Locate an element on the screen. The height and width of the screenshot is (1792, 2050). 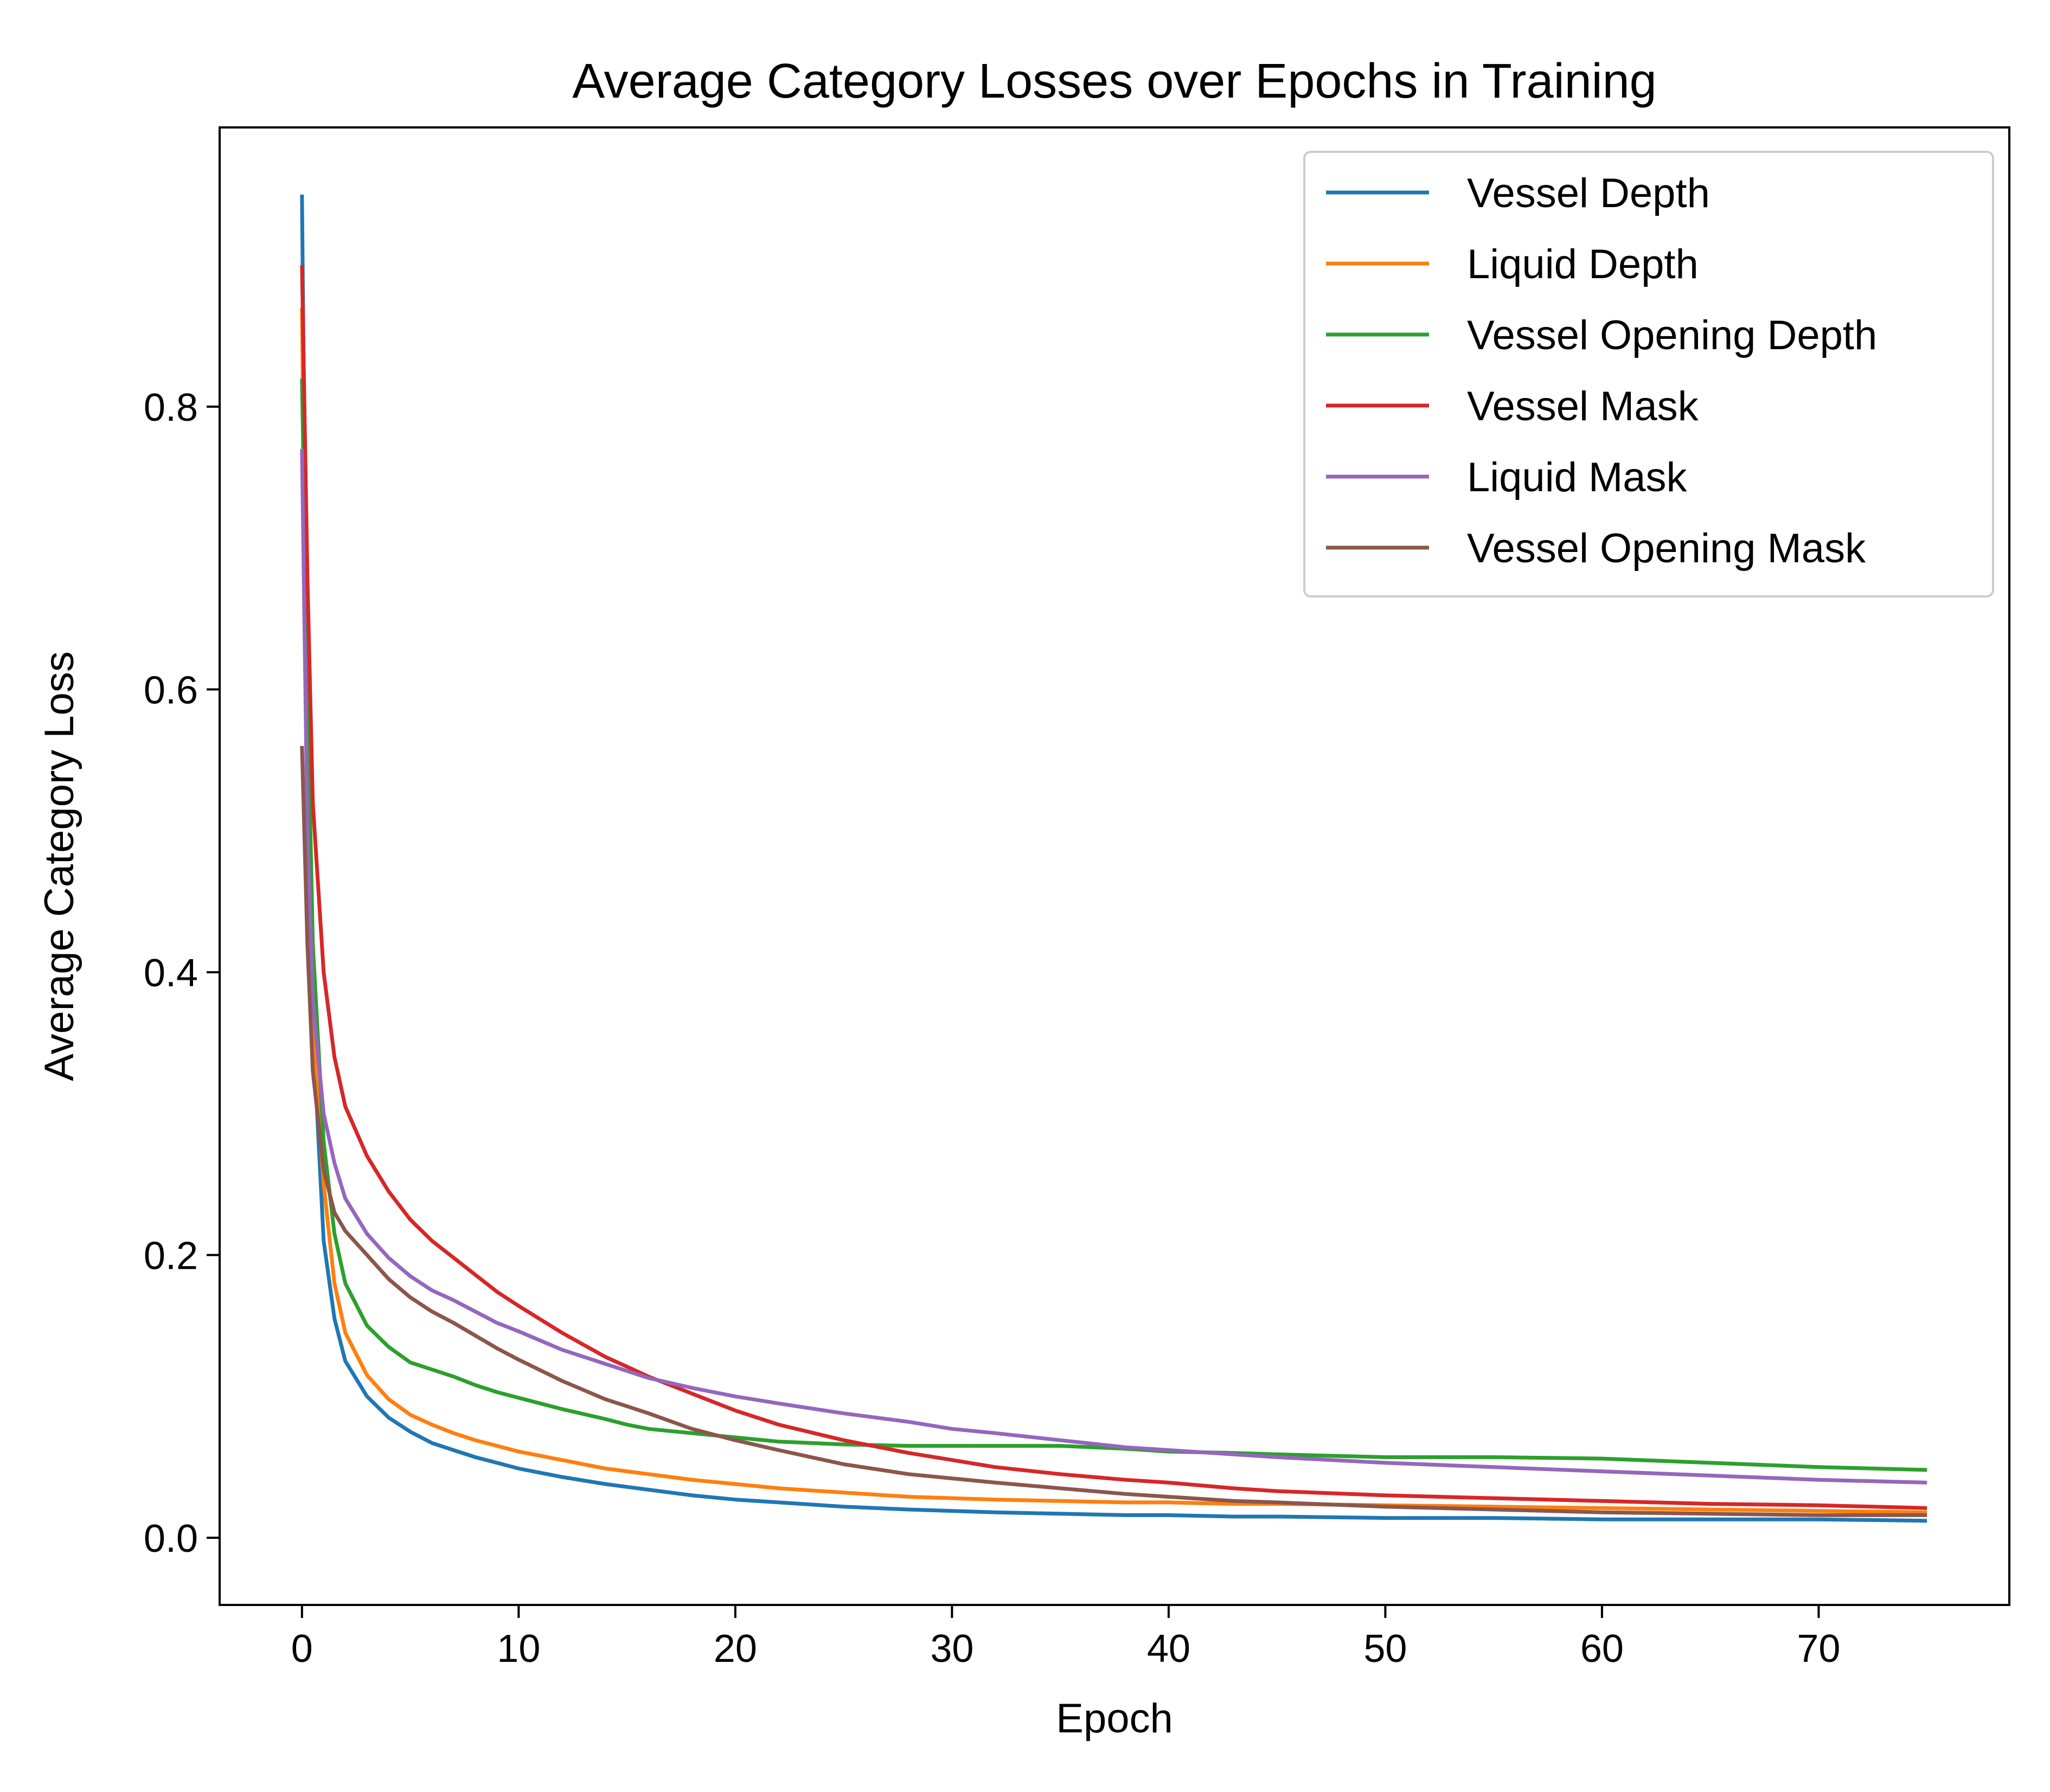
legend-label: Liquid Mask is located at coordinates (1577, 477).